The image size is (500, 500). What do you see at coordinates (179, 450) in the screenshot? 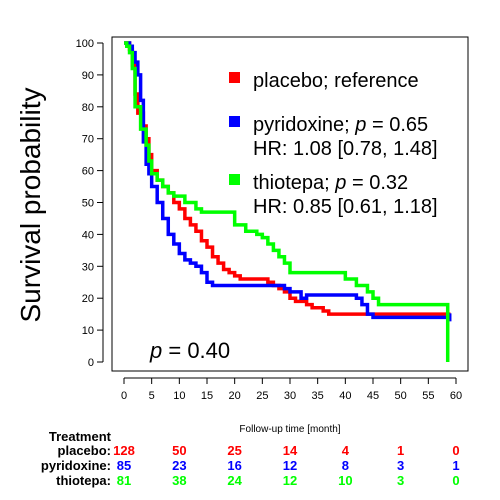
I see `risk-count: 50` at bounding box center [179, 450].